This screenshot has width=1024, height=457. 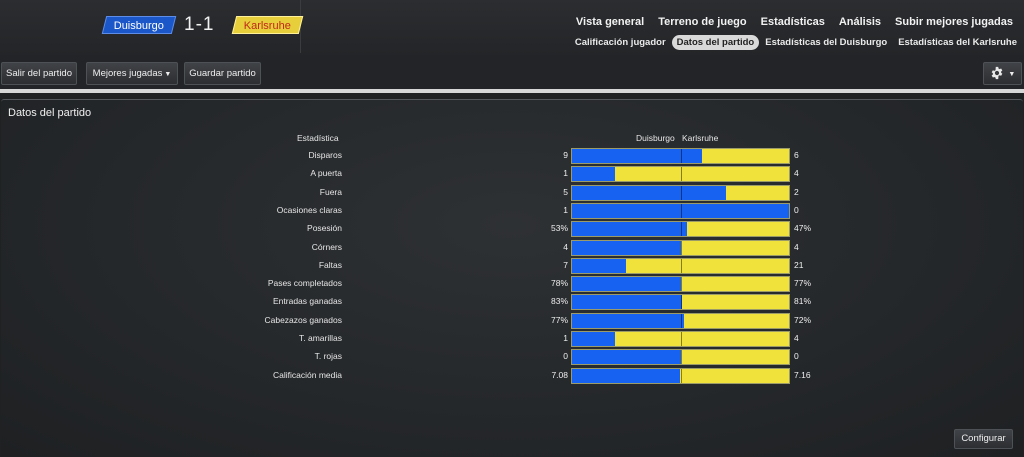 What do you see at coordinates (860, 22) in the screenshot?
I see `nav-analysis: Análisis` at bounding box center [860, 22].